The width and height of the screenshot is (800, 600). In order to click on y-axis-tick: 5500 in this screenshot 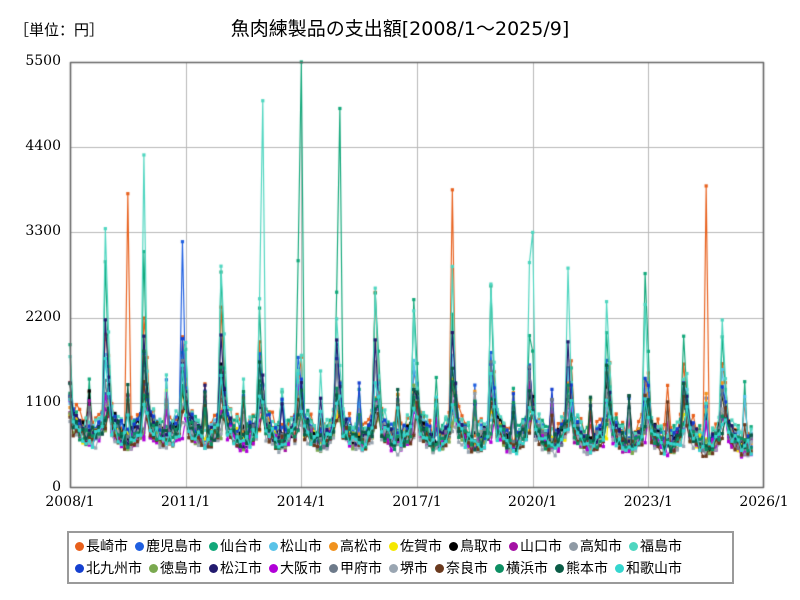, I will do `click(43, 61)`.